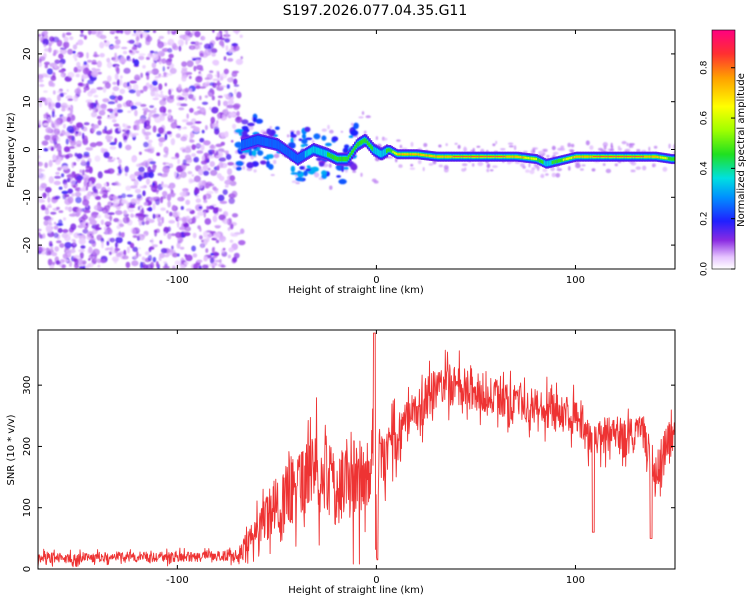 The width and height of the screenshot is (750, 600). I want to click on colorbar-label: Normalized spectral amplitude, so click(741, 150).